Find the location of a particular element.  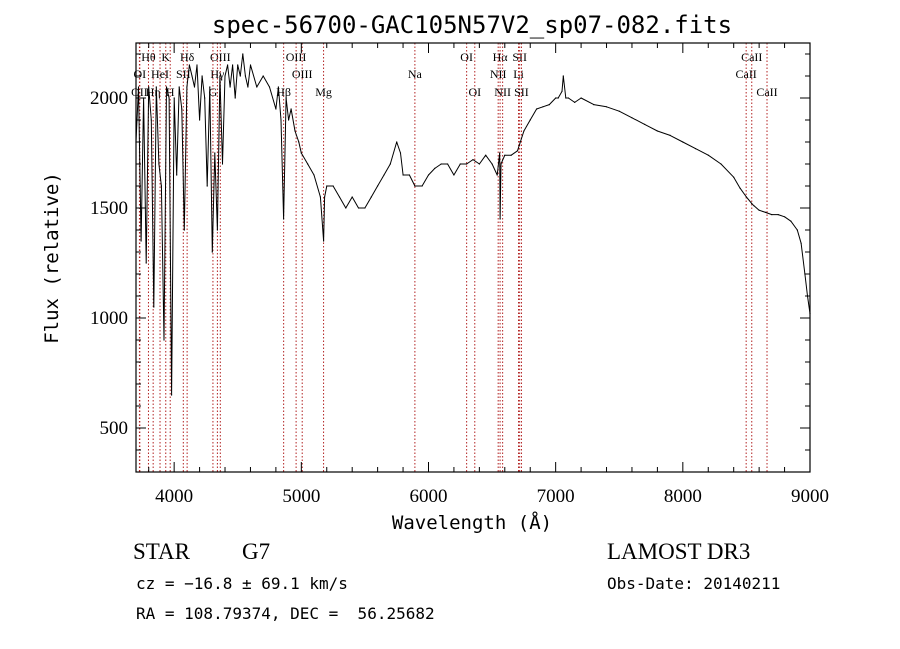

object-subclass: G7 is located at coordinates (256, 551).